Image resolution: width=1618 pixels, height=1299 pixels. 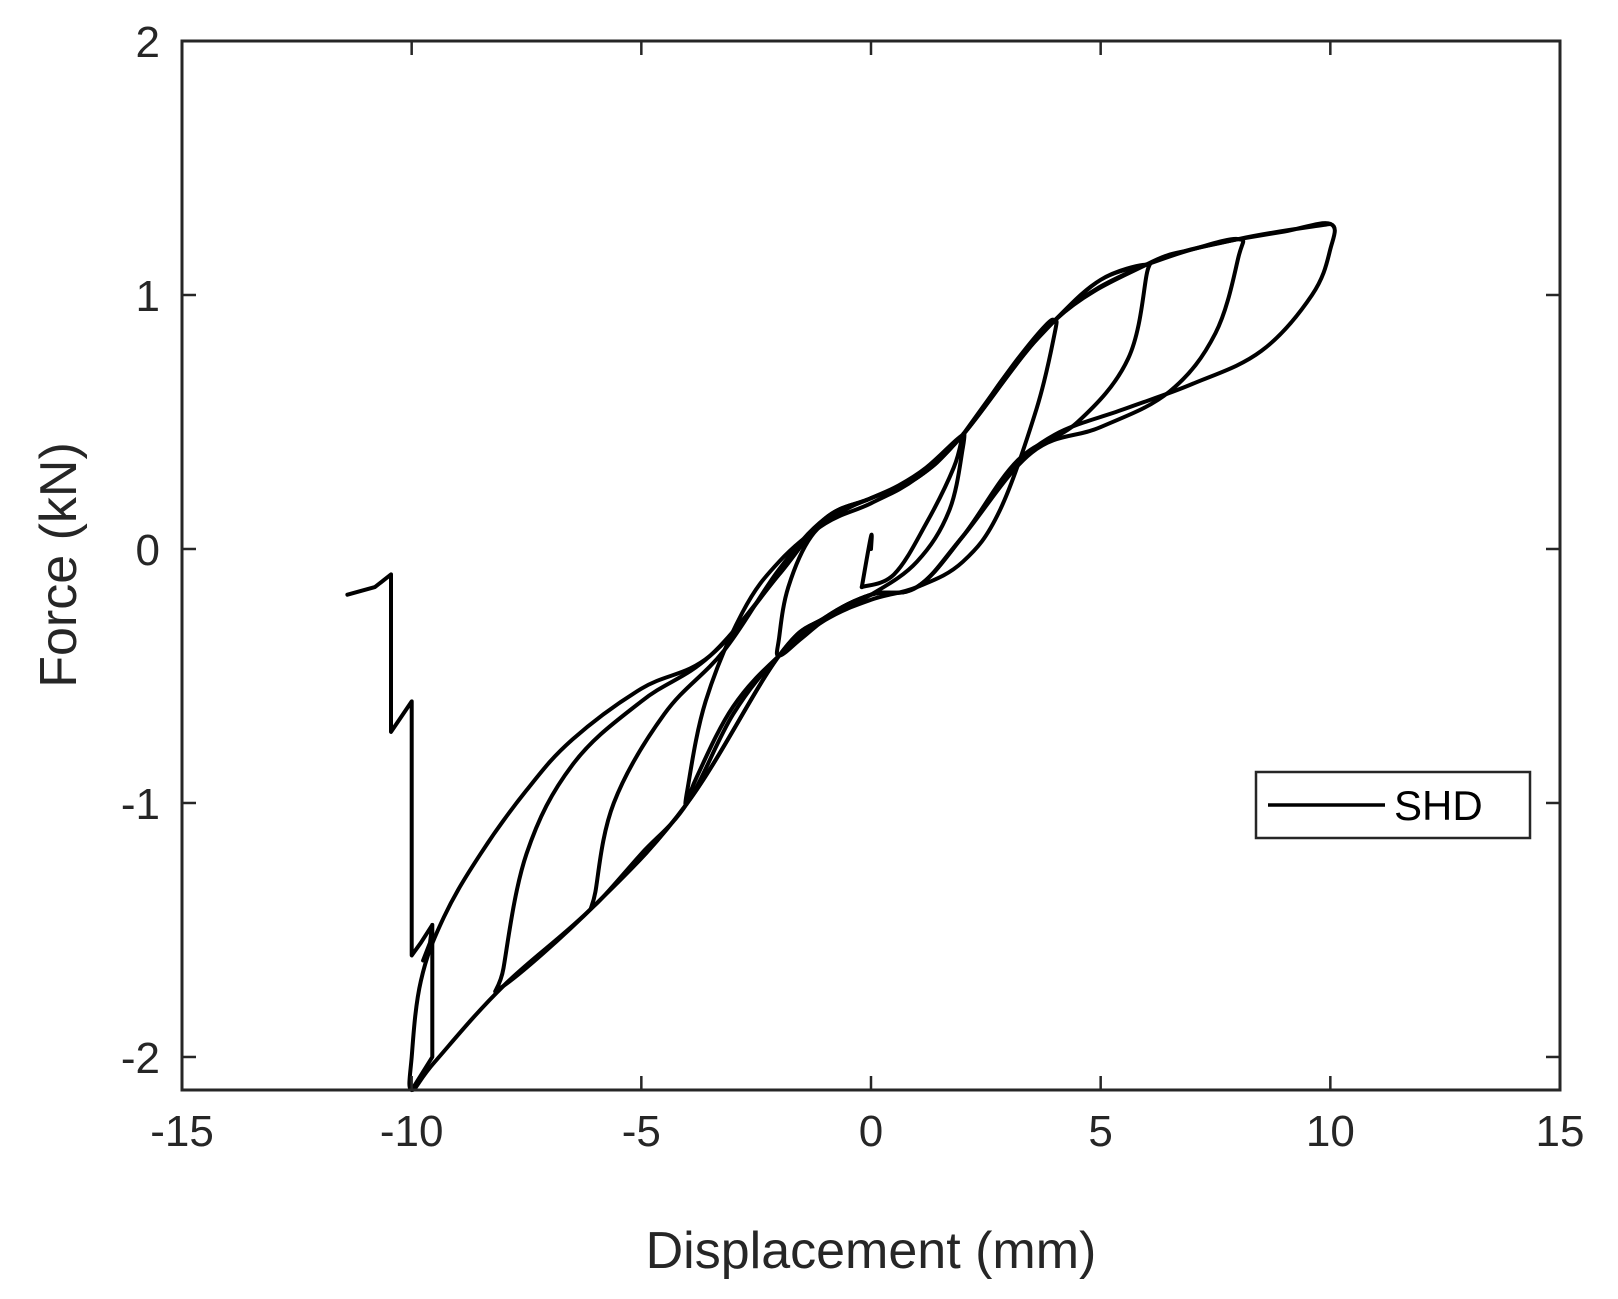 I want to click on legend: SHD, so click(x=1393, y=805).